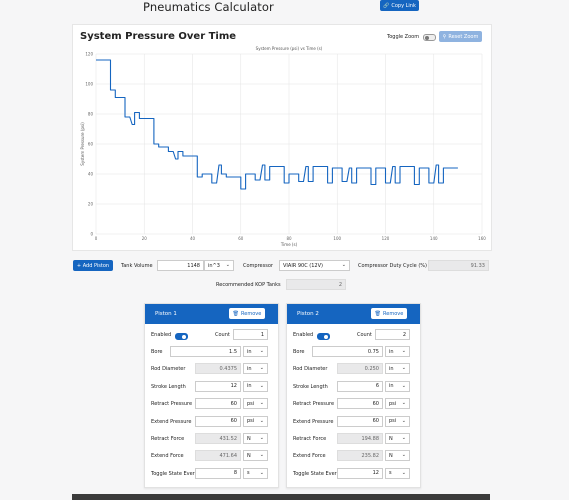  What do you see at coordinates (248, 285) in the screenshot?
I see `kop-label: Recommended KOP Tanks` at bounding box center [248, 285].